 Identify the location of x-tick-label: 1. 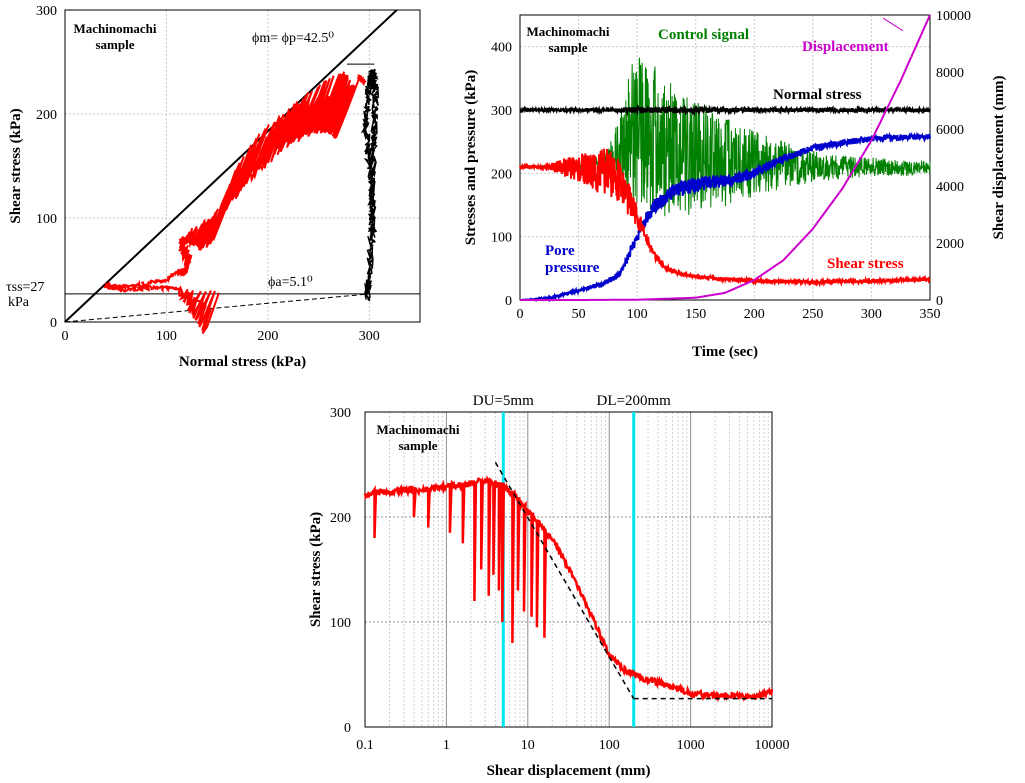
(446, 745).